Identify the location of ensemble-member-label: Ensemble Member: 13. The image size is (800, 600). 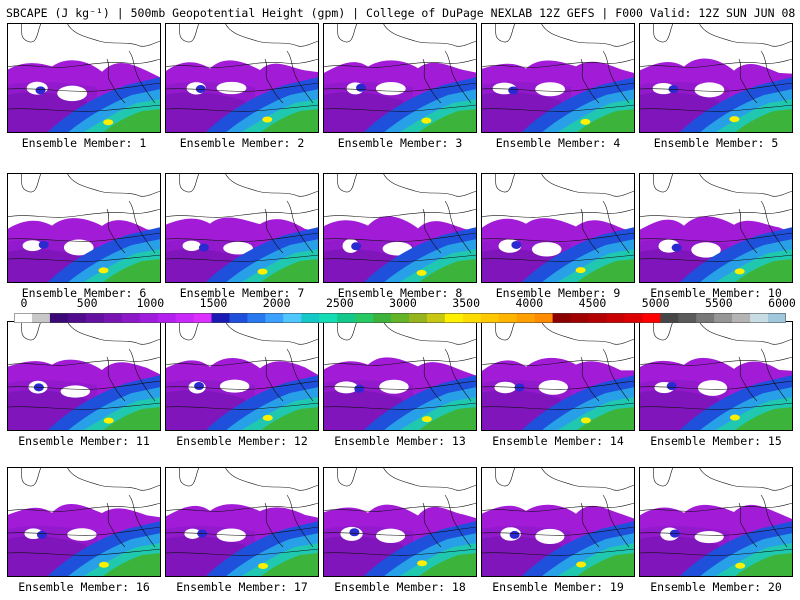
(400, 441).